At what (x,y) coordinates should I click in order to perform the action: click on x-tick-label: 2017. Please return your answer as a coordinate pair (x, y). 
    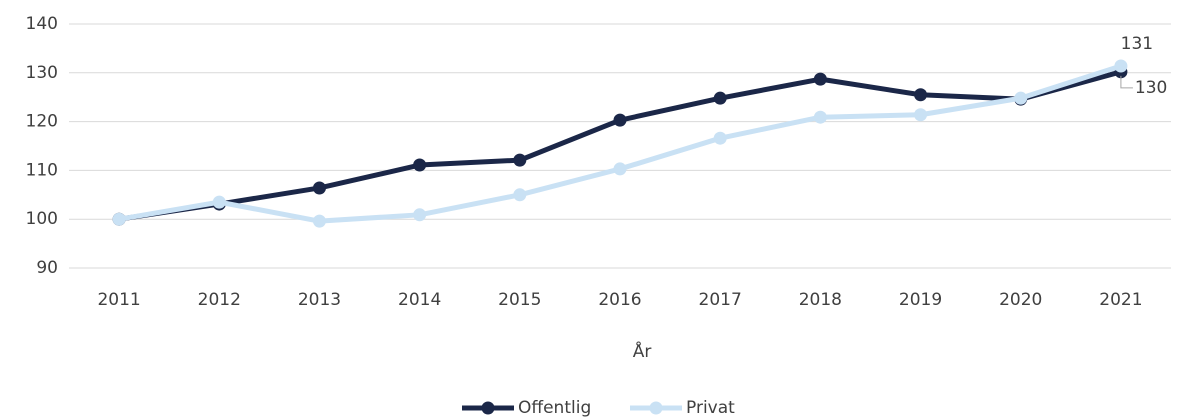
    Looking at the image, I should click on (720, 300).